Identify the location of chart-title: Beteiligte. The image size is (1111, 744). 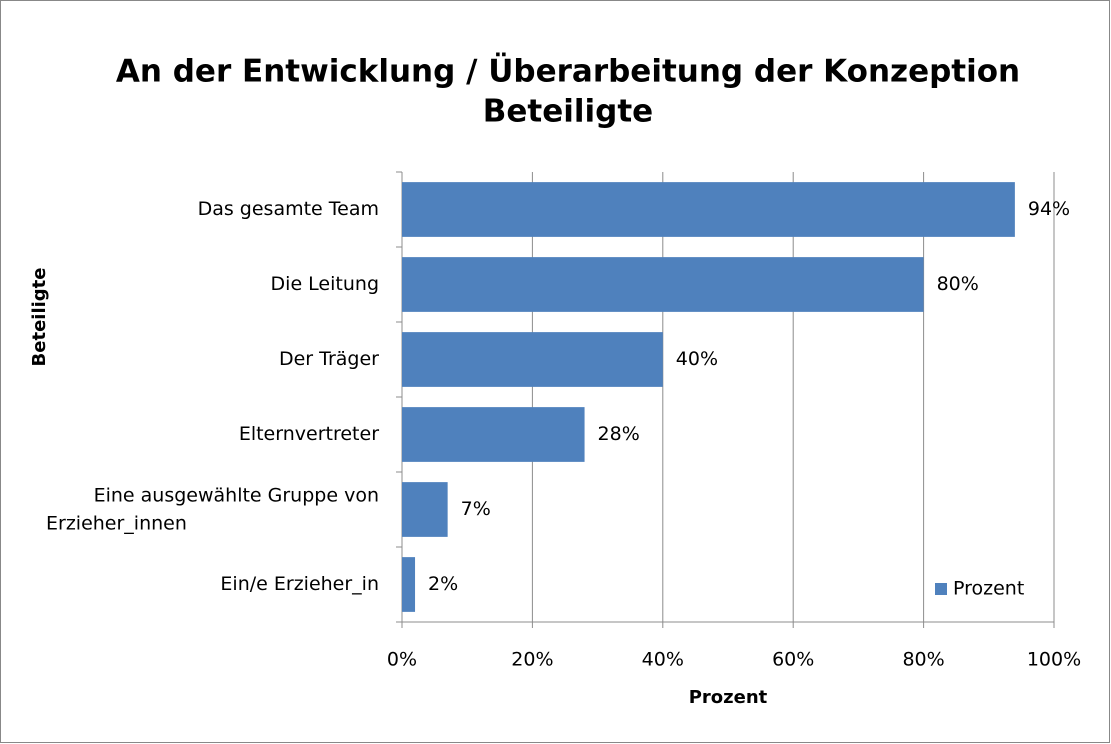
(568, 112).